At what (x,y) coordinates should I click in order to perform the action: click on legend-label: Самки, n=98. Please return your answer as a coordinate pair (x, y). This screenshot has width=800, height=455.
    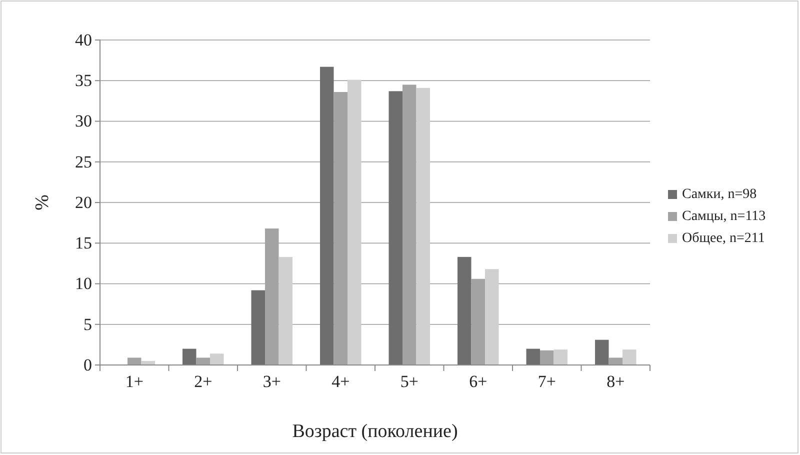
    Looking at the image, I should click on (719, 194).